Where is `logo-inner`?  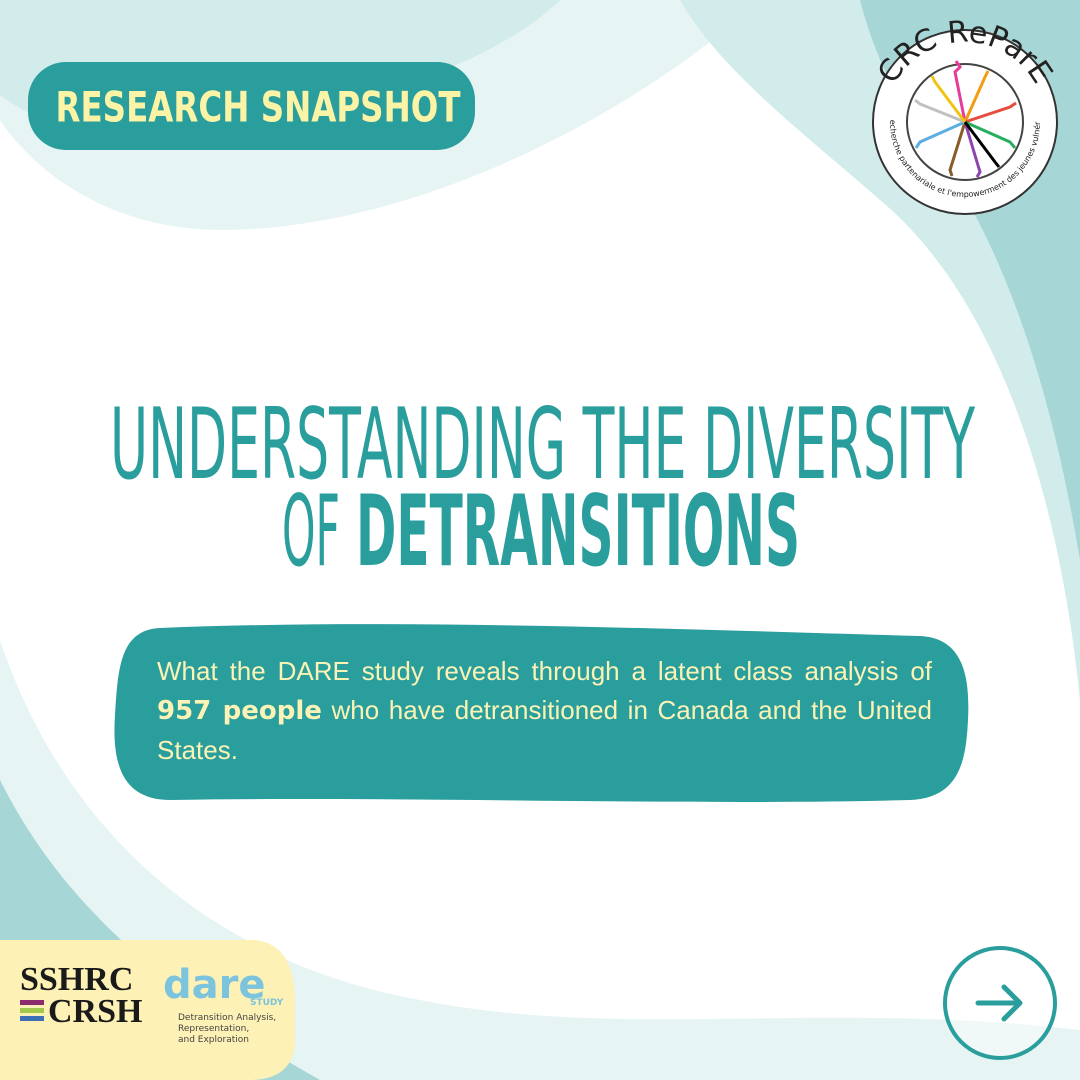 logo-inner is located at coordinates (965, 122).